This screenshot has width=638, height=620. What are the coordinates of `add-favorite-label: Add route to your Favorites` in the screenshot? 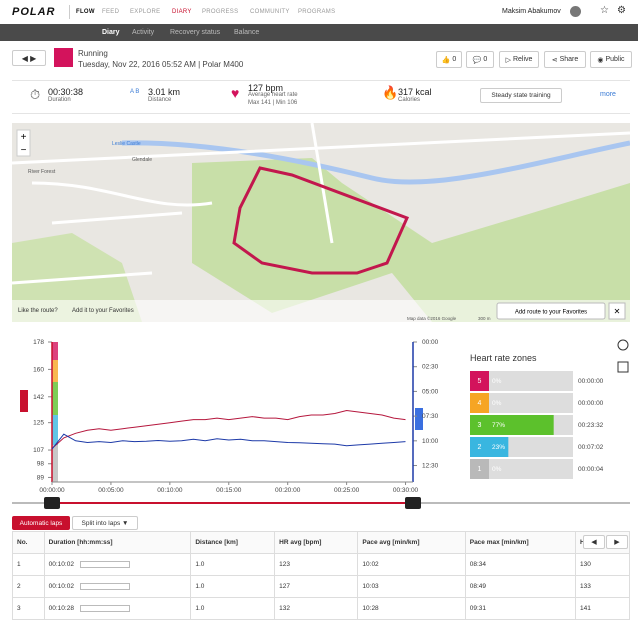 It's located at (551, 313).